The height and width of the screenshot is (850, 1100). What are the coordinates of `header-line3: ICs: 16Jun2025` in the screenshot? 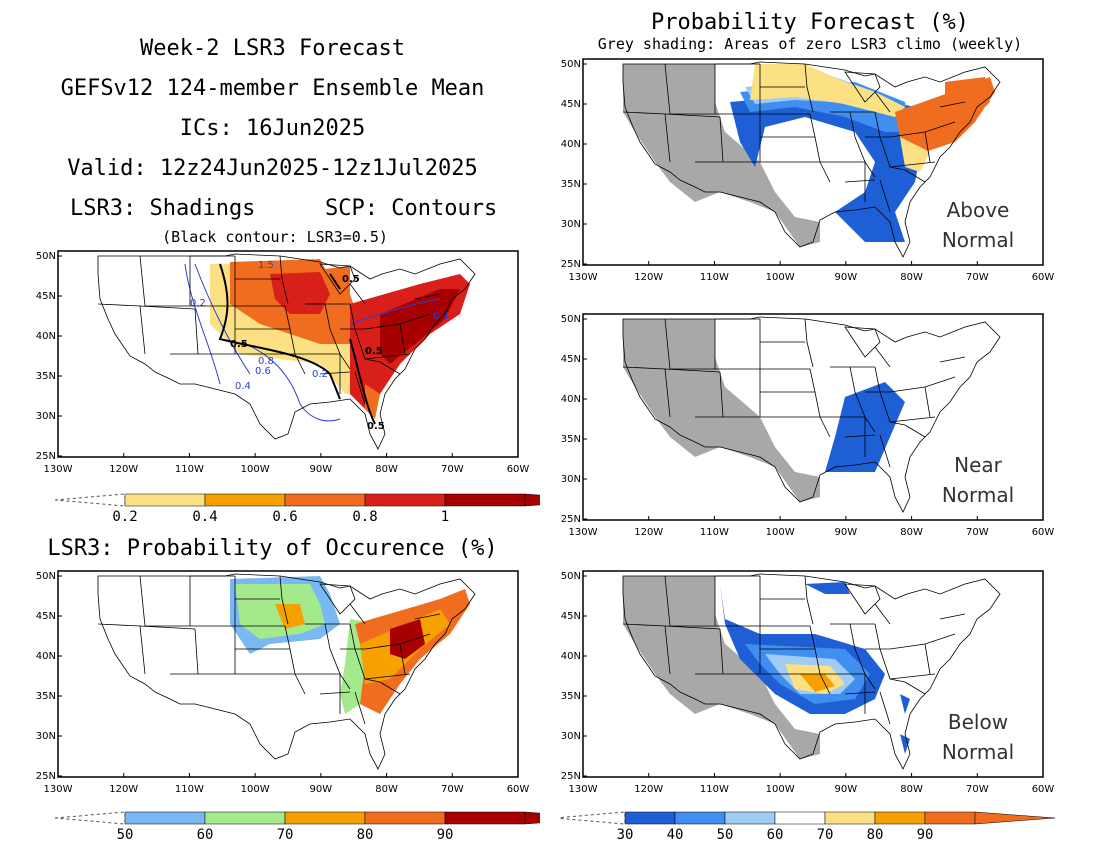 It's located at (272, 128).